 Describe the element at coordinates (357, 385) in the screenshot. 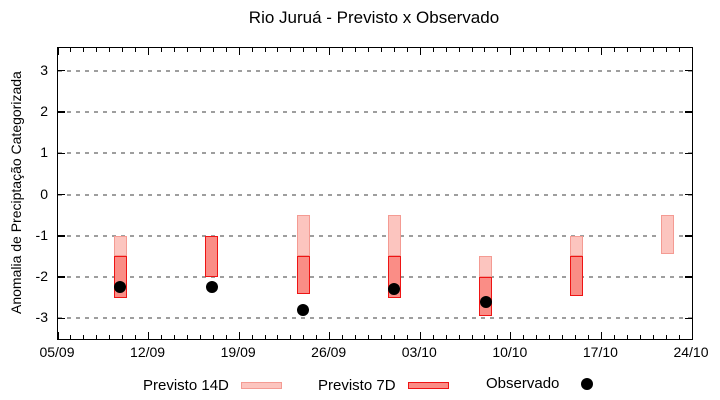

I see `legend-label-previsto-7d: Previsto 7D` at that location.